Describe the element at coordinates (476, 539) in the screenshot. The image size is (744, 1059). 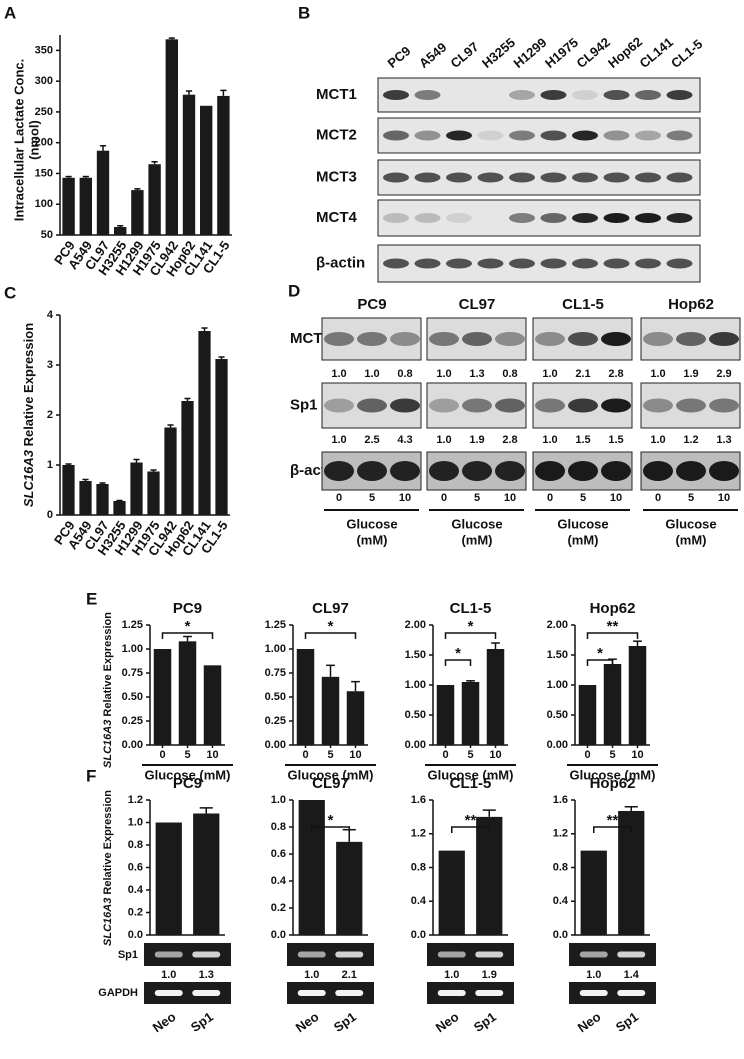
I see `x-label: (mM)` at that location.